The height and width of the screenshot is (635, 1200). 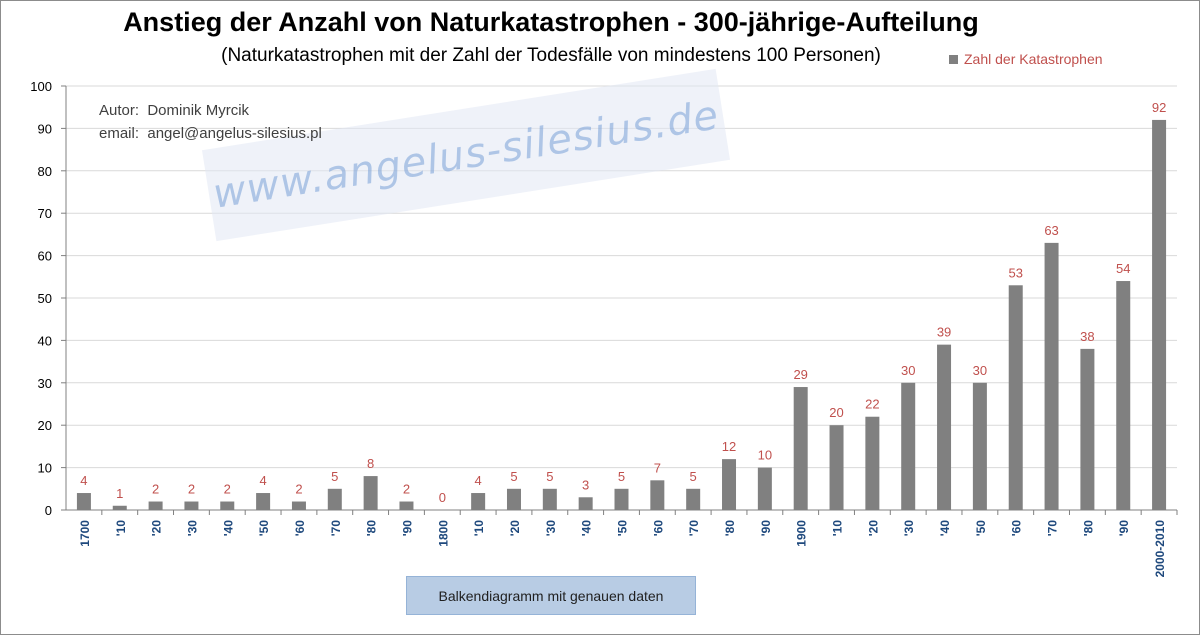 I want to click on data-label: 7, so click(x=657, y=467).